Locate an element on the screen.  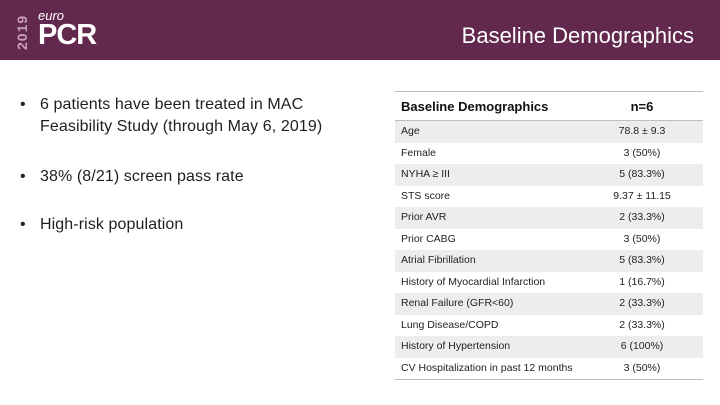
logo-year: 2019 is located at coordinates (22, 32).